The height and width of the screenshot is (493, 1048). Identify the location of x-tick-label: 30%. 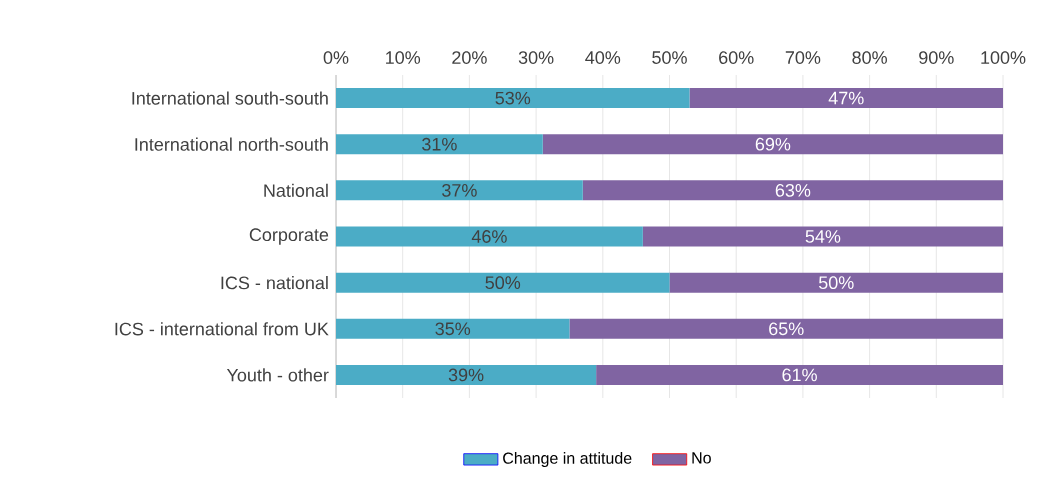
(536, 57).